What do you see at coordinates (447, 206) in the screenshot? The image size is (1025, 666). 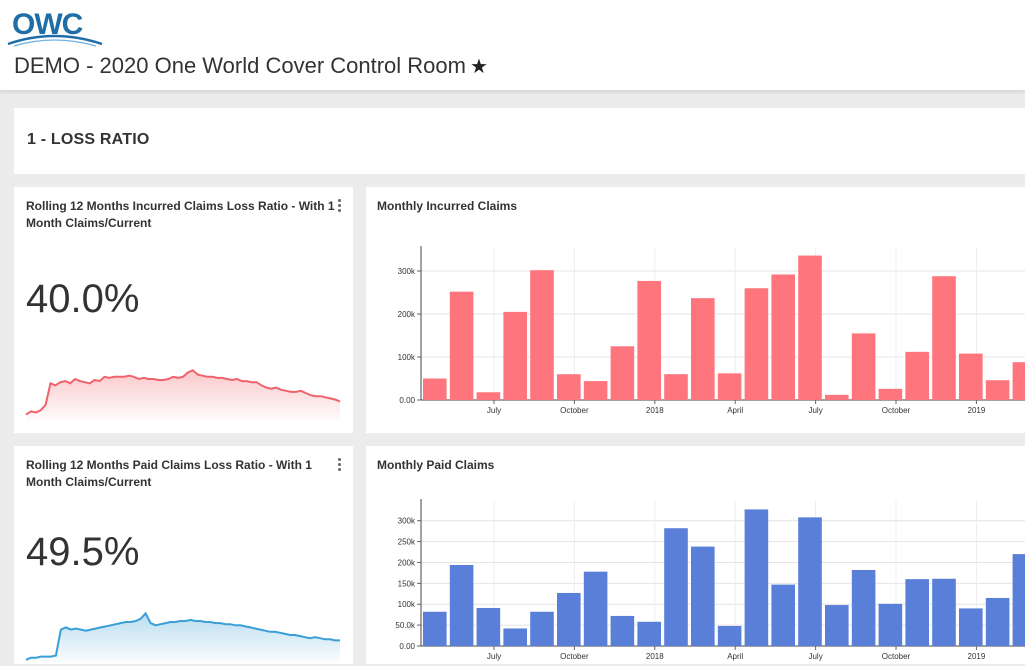 I see `chart-title: Monthly Incurred Claims` at bounding box center [447, 206].